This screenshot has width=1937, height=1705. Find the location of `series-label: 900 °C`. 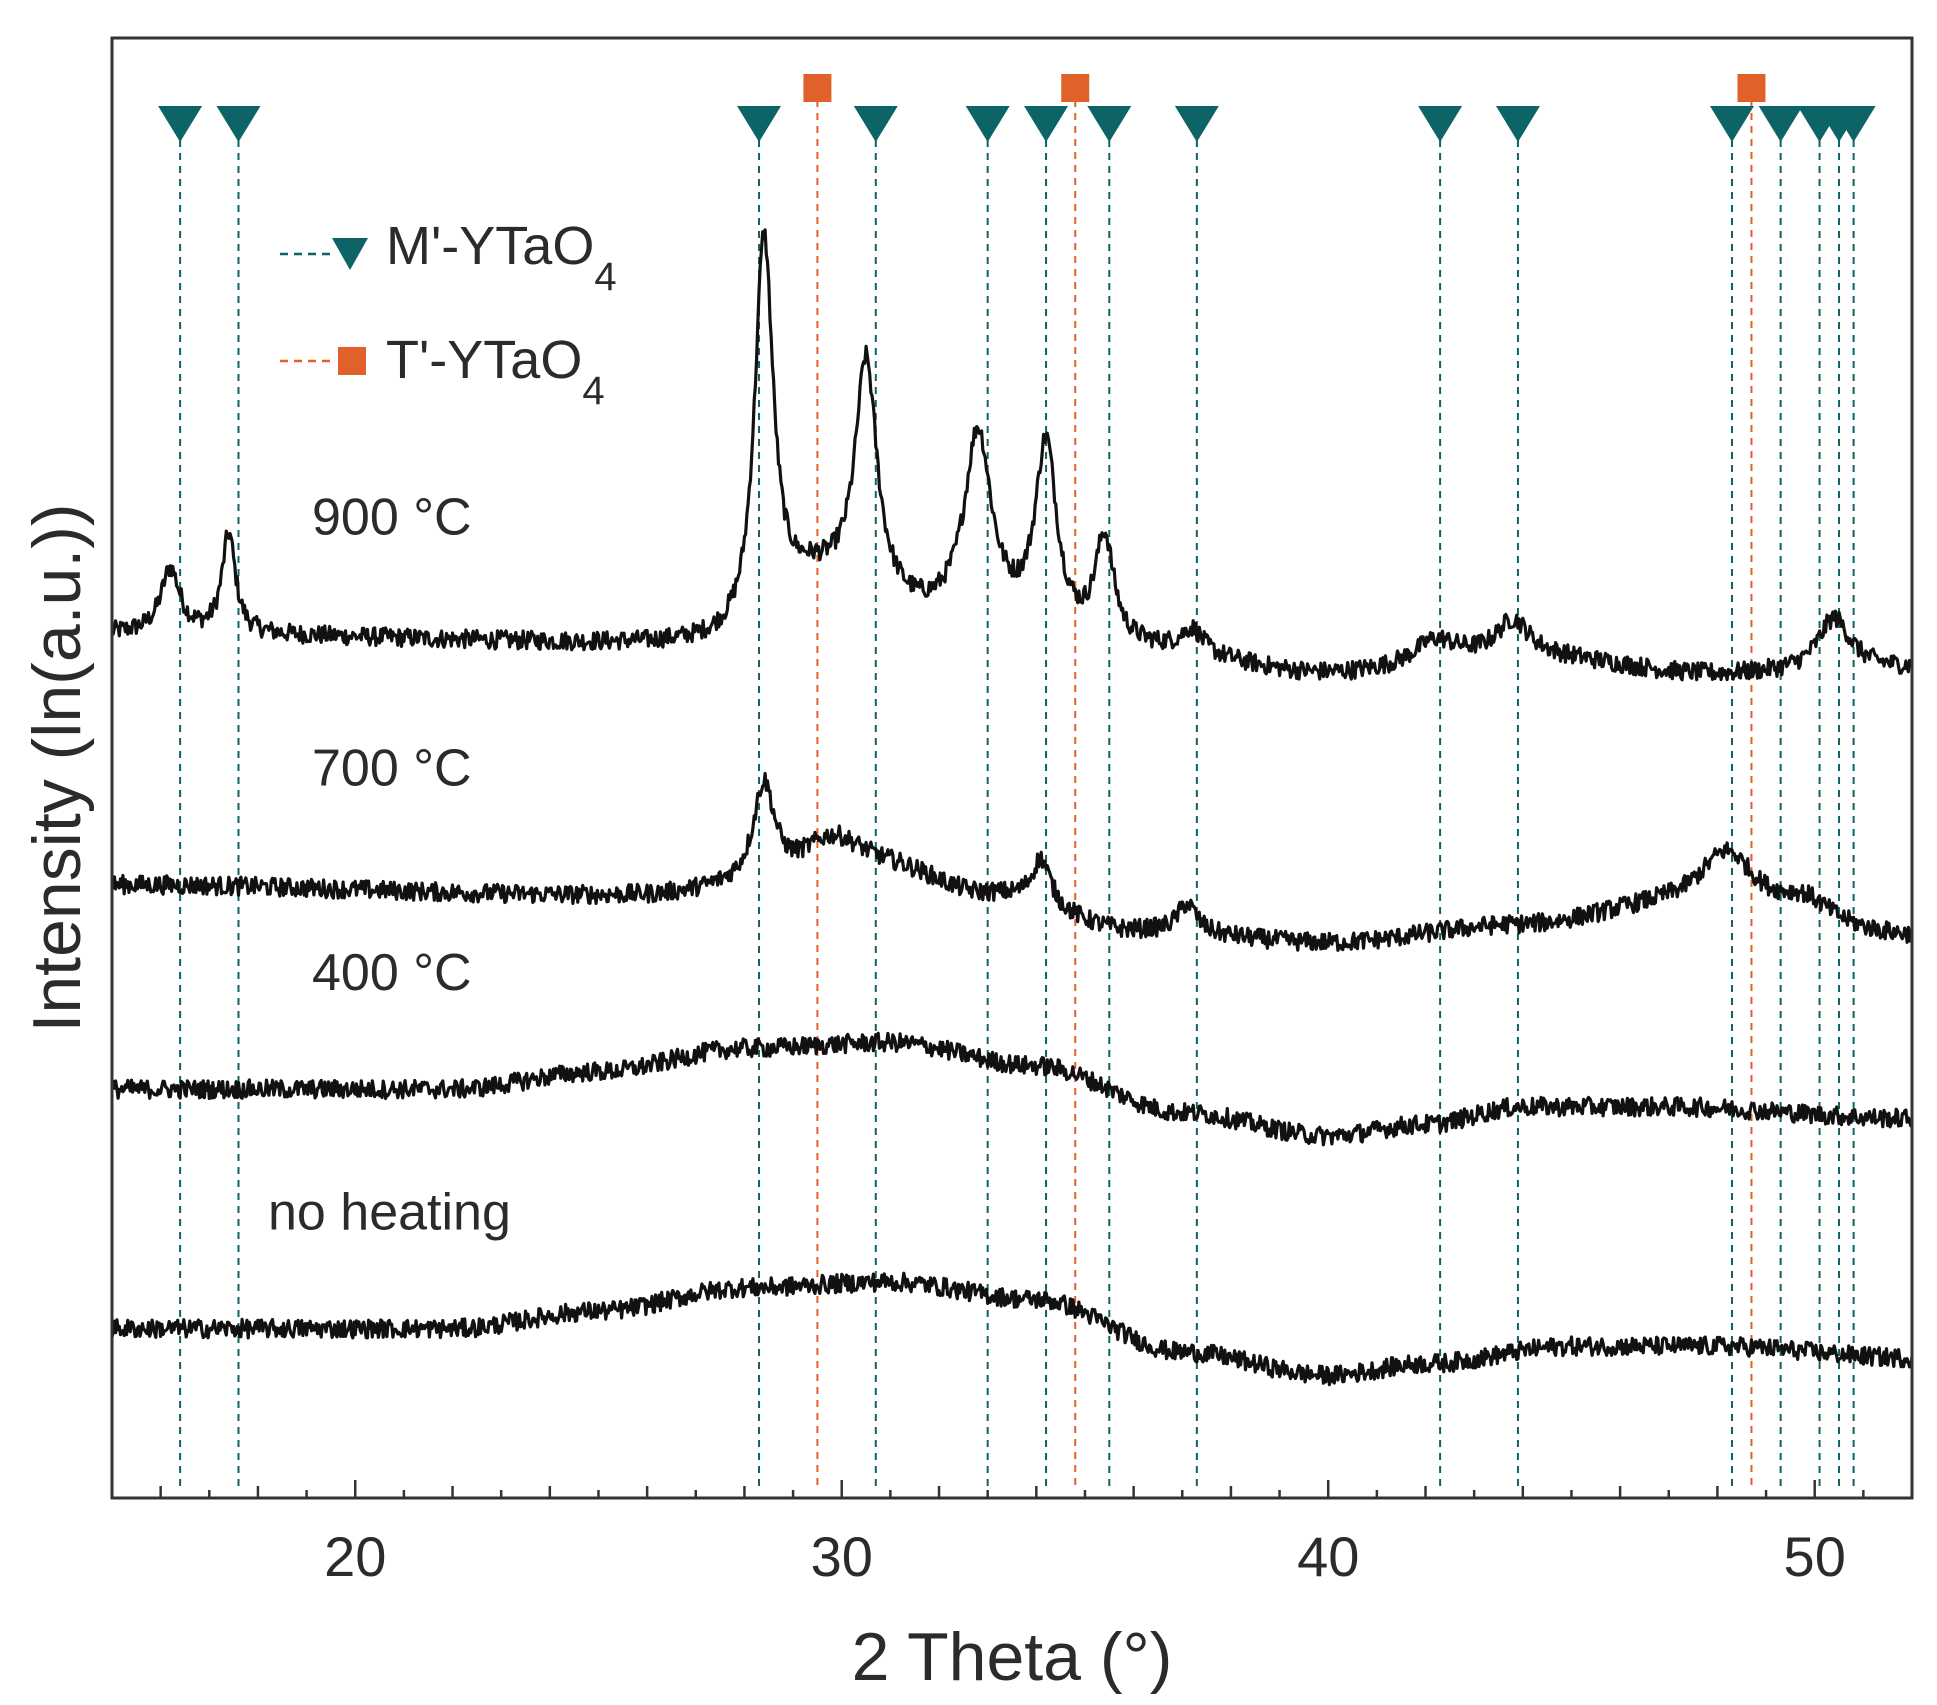

series-label: 900 °C is located at coordinates (392, 517).